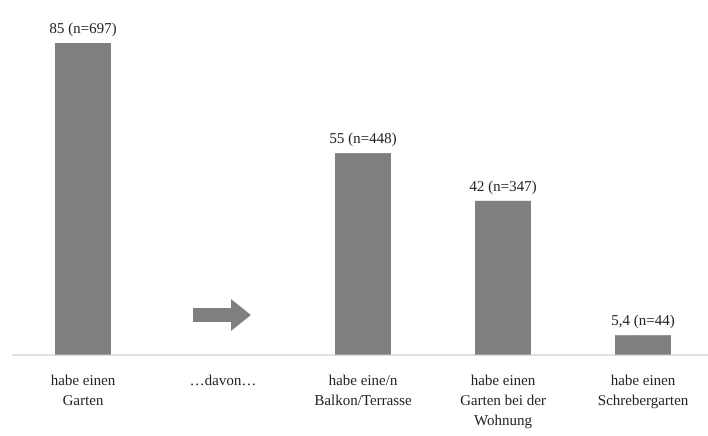 This screenshot has height=436, width=708. What do you see at coordinates (643, 391) in the screenshot?
I see `x-tick-label: habe einen Schrebergarten` at bounding box center [643, 391].